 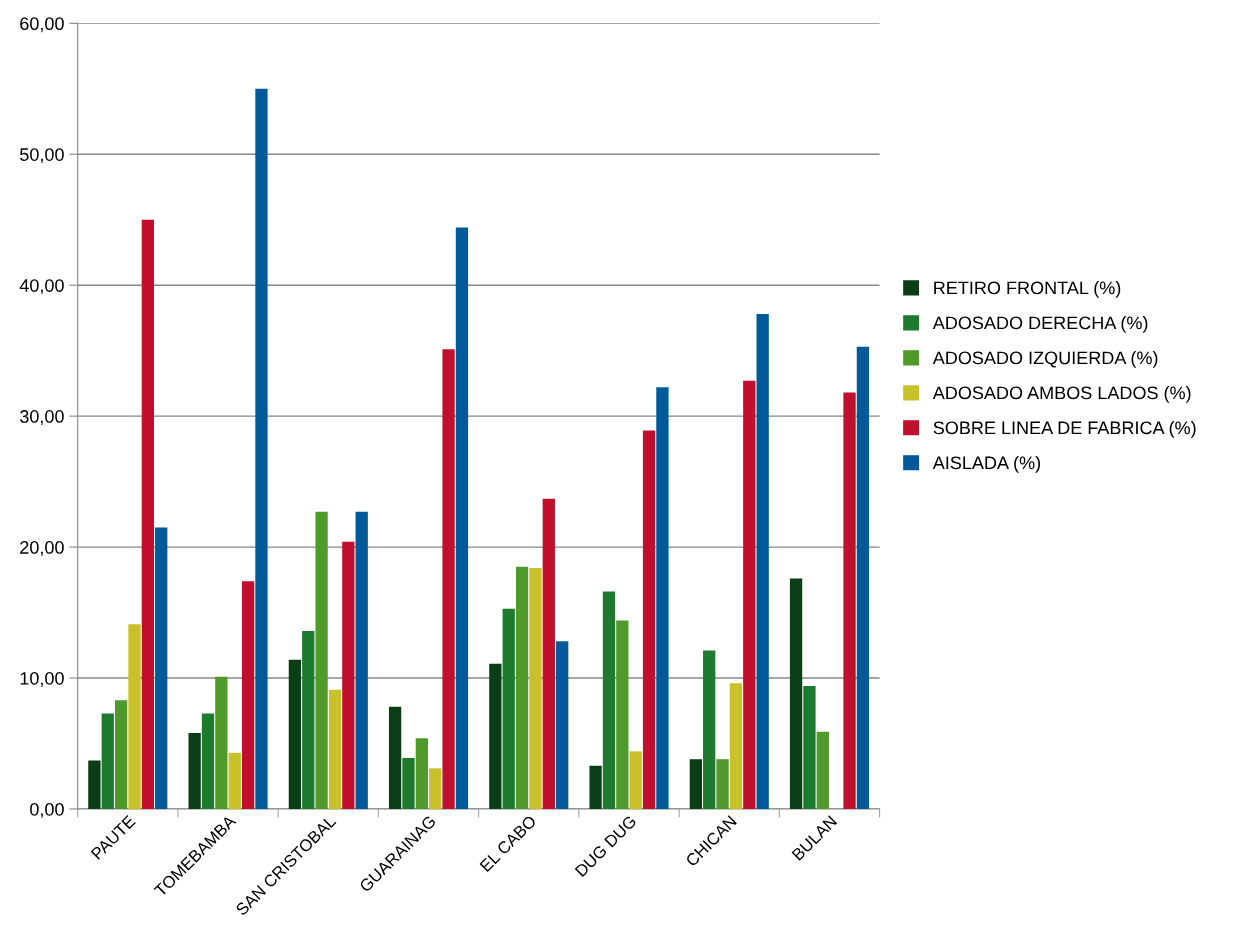 I want to click on y-tick-label: 50,00, so click(x=42, y=156).